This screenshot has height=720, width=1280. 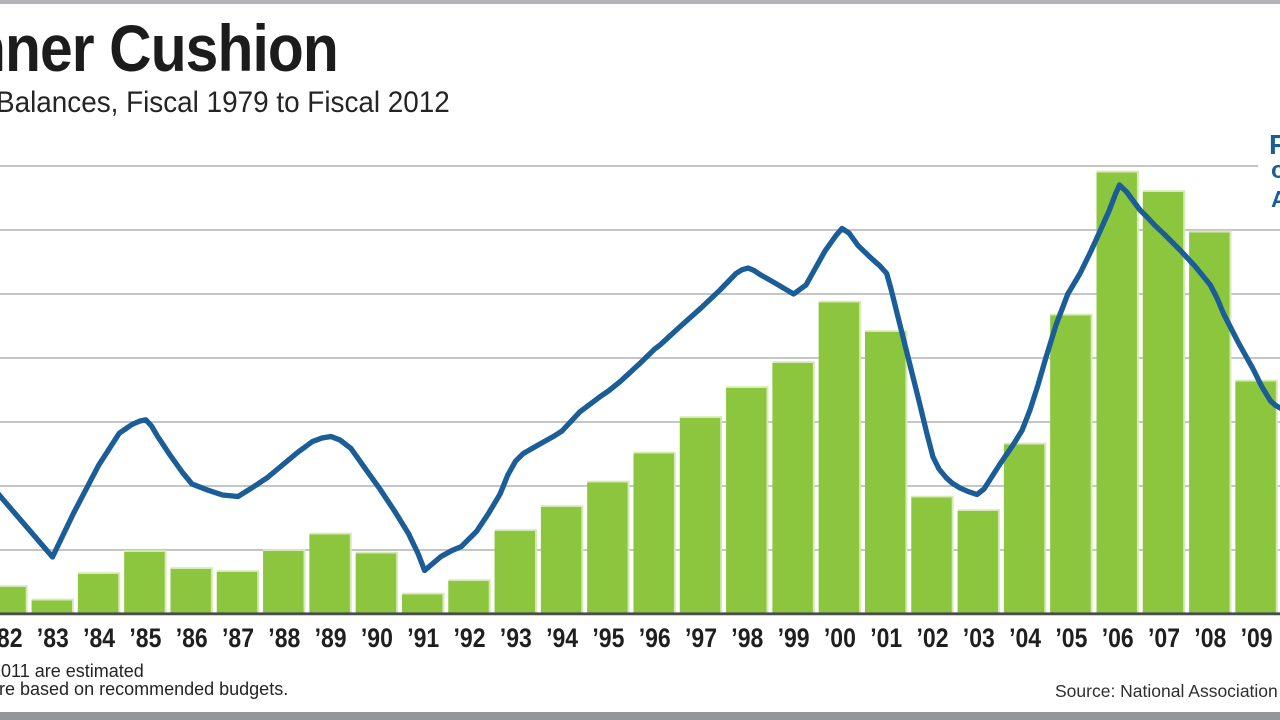 I want to click on svg-text: ’96, so click(x=655, y=638).